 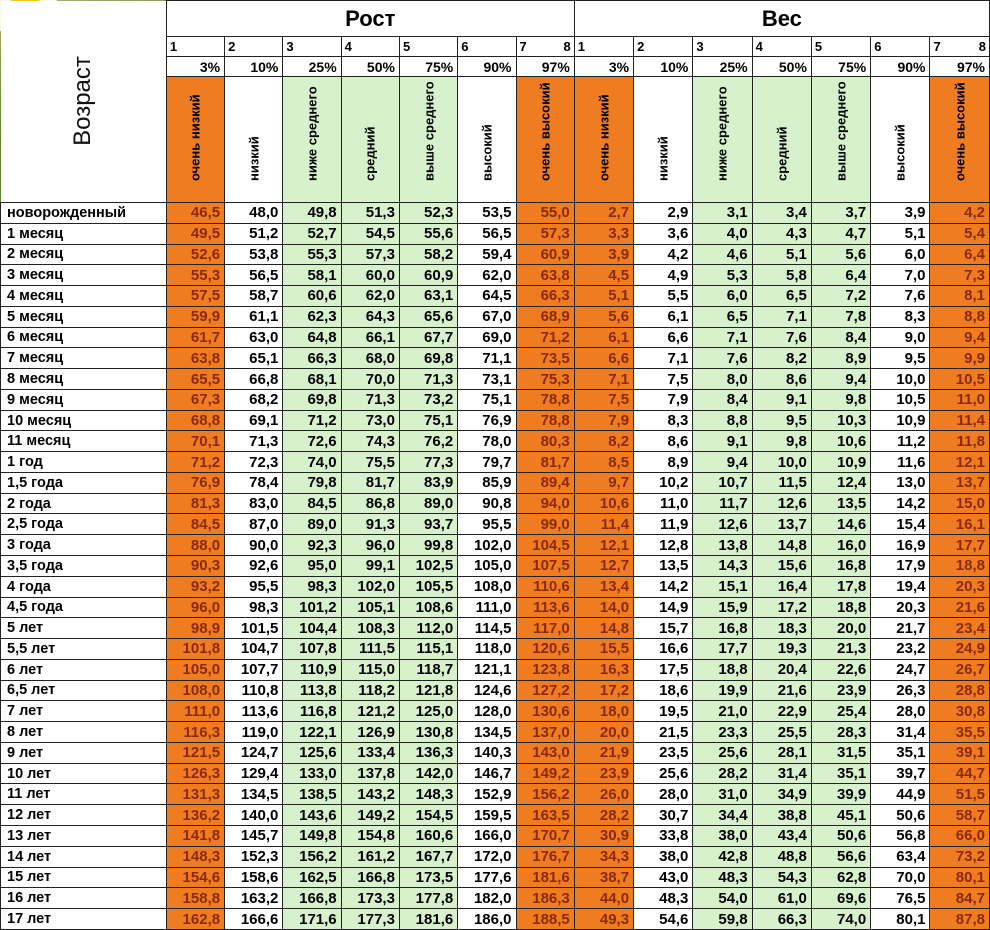 I want to click on height-value-cell: 51,3, so click(x=370, y=213).